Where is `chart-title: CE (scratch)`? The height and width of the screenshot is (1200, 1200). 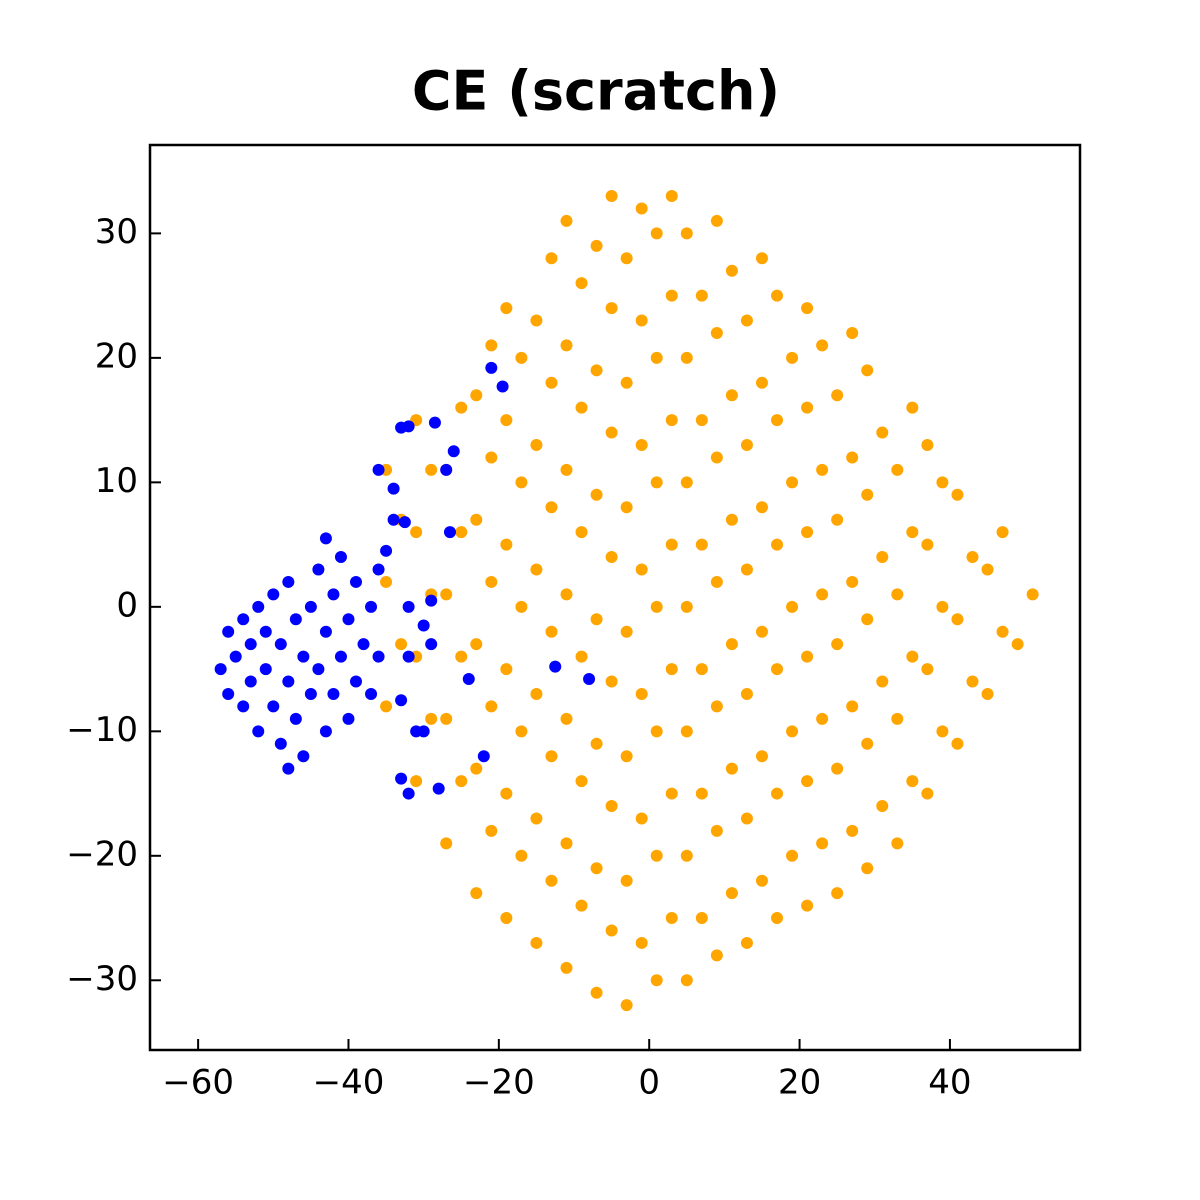 chart-title: CE (scratch) is located at coordinates (596, 91).